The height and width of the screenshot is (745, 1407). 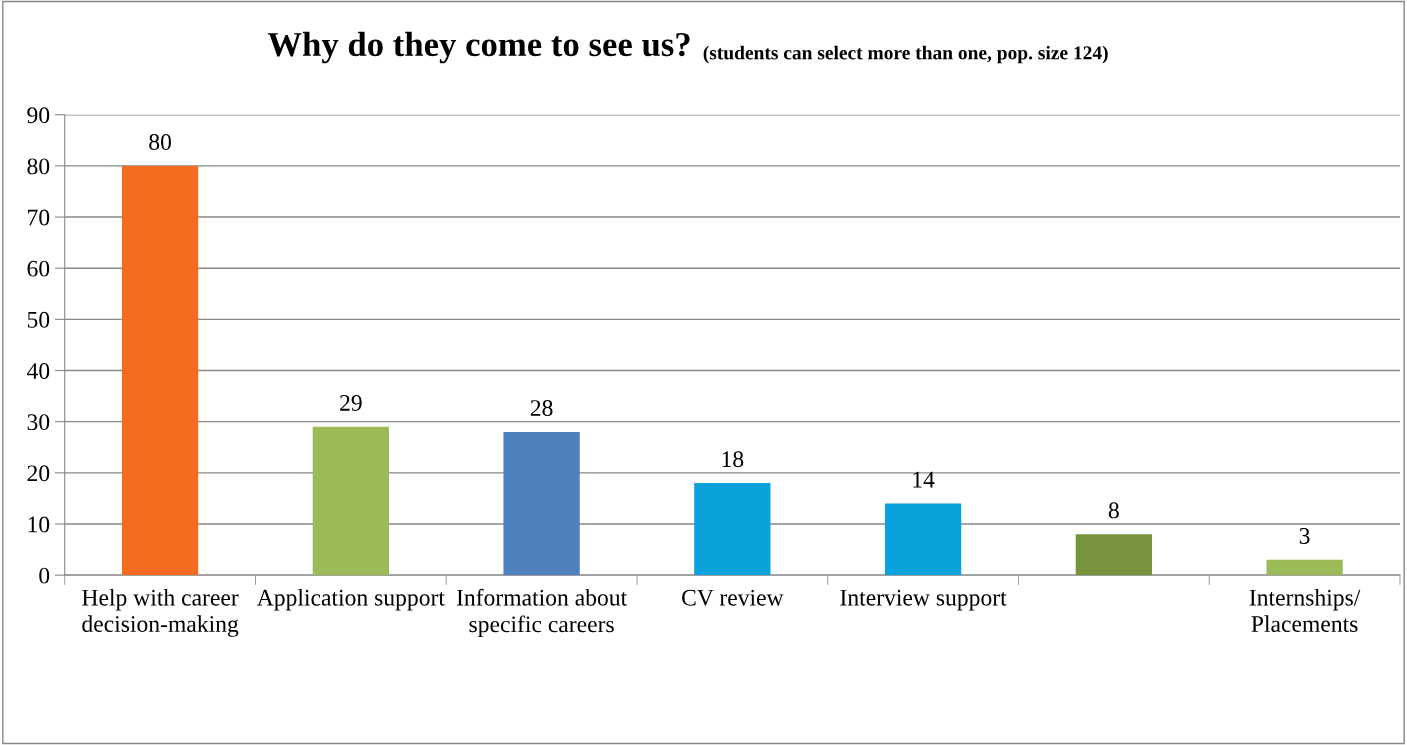 I want to click on y-tick-label: 0, so click(x=44, y=575).